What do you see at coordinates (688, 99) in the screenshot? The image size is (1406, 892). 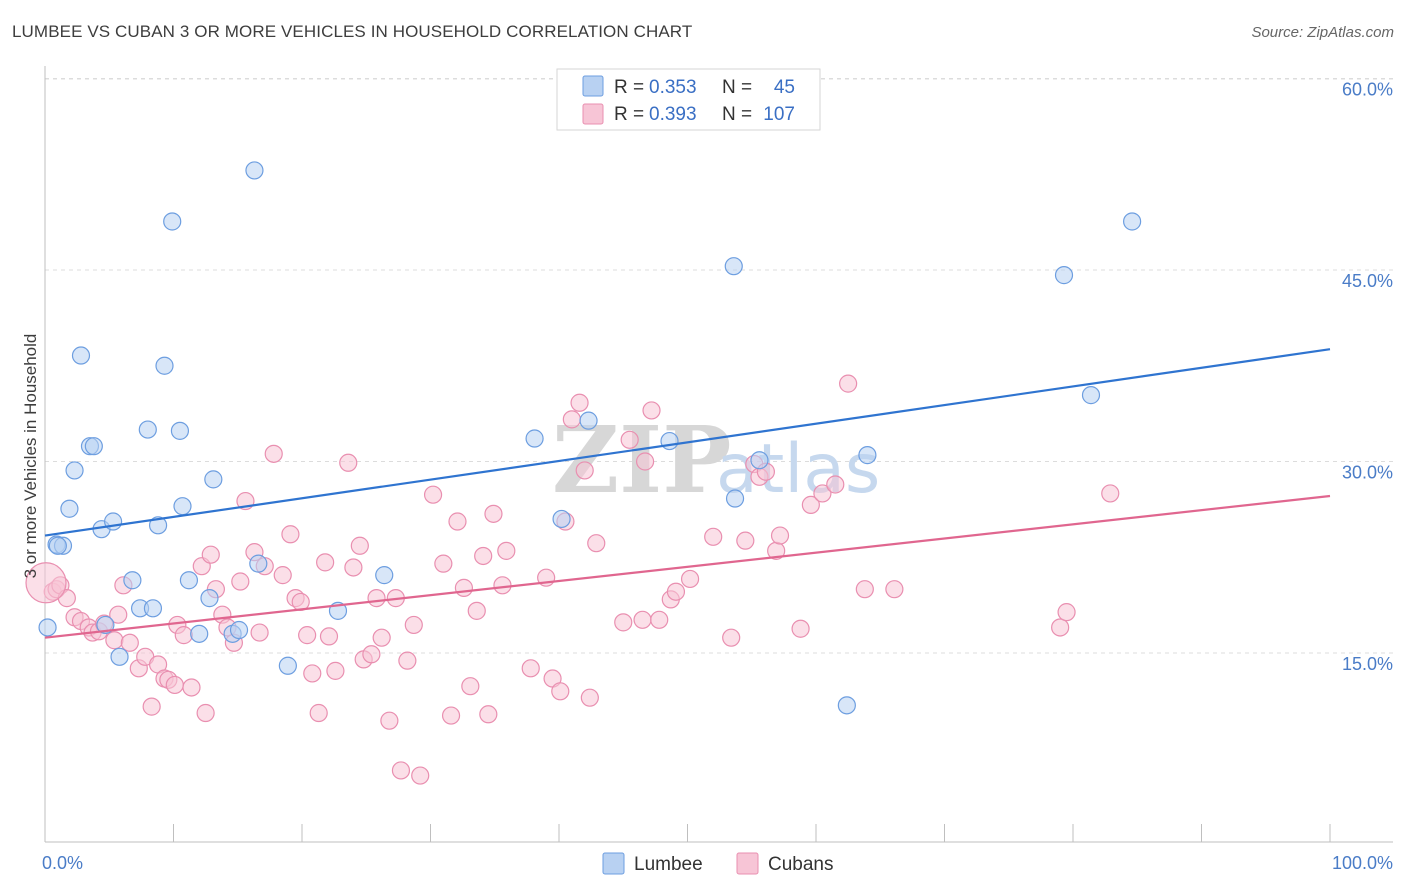 I see `stats-legend: R = 0.353 N = 45 R = 0.393 N = 107` at bounding box center [688, 99].